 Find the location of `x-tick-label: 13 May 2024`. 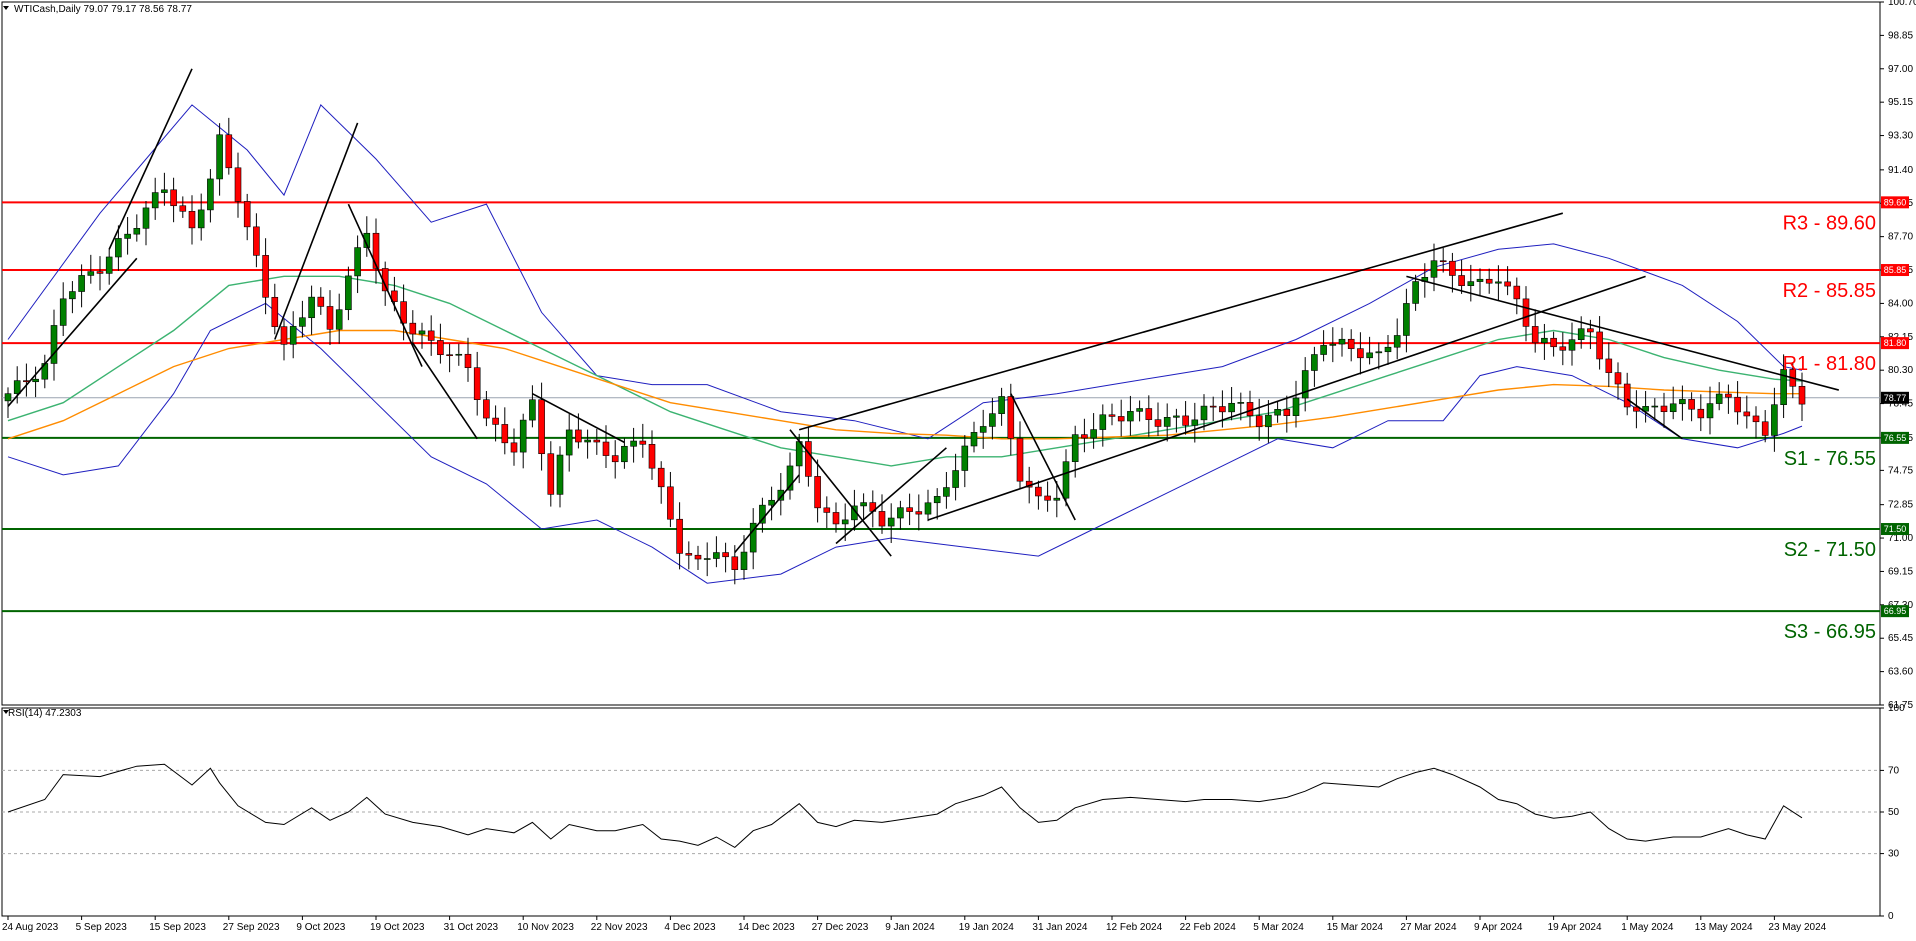

x-tick-label: 13 May 2024 is located at coordinates (1724, 927).